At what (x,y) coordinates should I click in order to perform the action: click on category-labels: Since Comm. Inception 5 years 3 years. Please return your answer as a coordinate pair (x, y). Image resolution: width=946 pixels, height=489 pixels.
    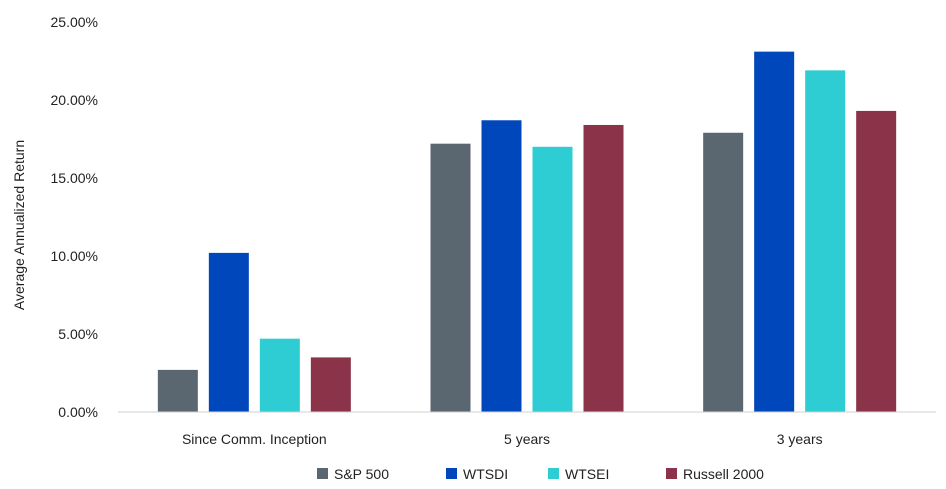
    Looking at the image, I should click on (502, 439).